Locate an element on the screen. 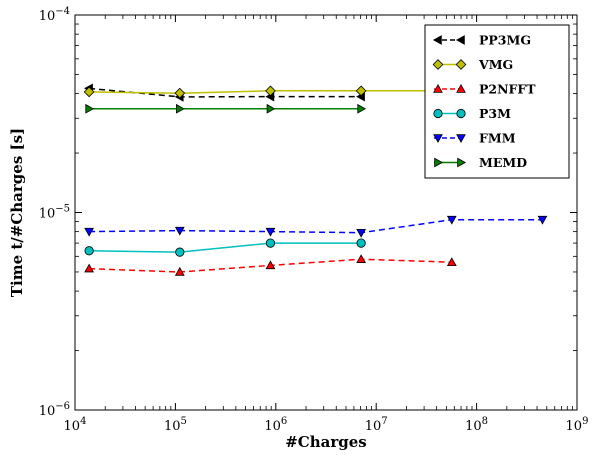 The image size is (597, 455). series-p3m is located at coordinates (225, 247).